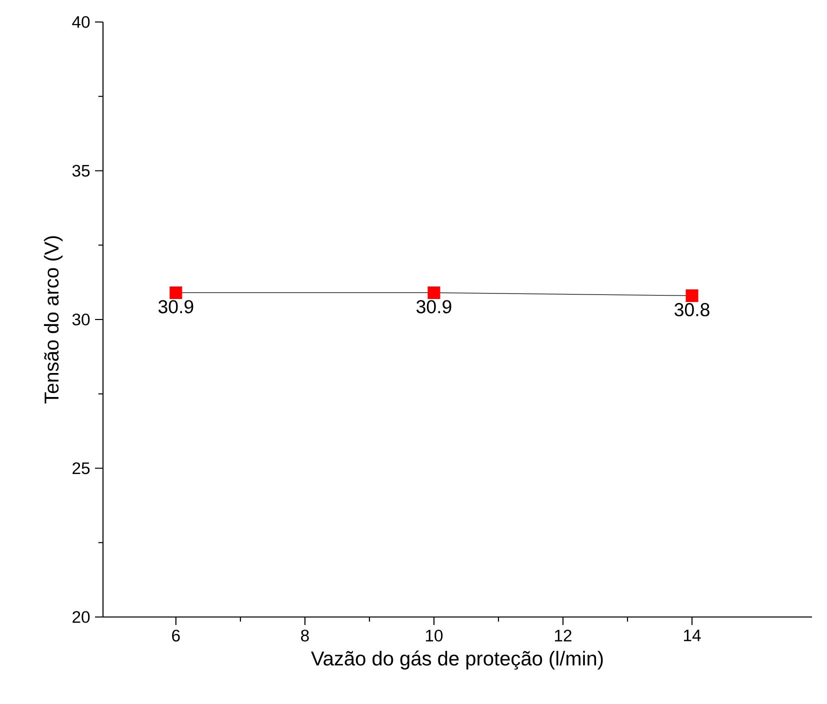 Image resolution: width=827 pixels, height=704 pixels. I want to click on y-tick-label: 35, so click(81, 170).